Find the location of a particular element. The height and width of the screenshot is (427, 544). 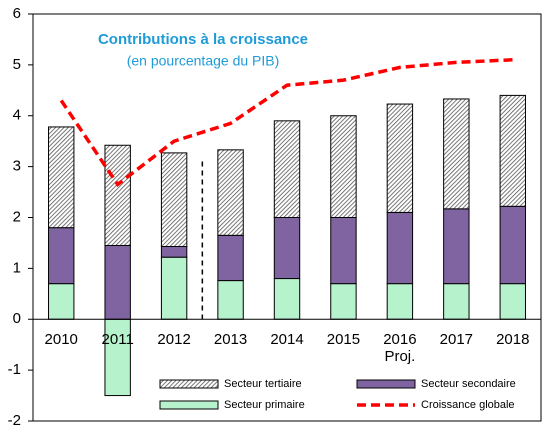

y-tick-label: 1 is located at coordinates (17, 267).